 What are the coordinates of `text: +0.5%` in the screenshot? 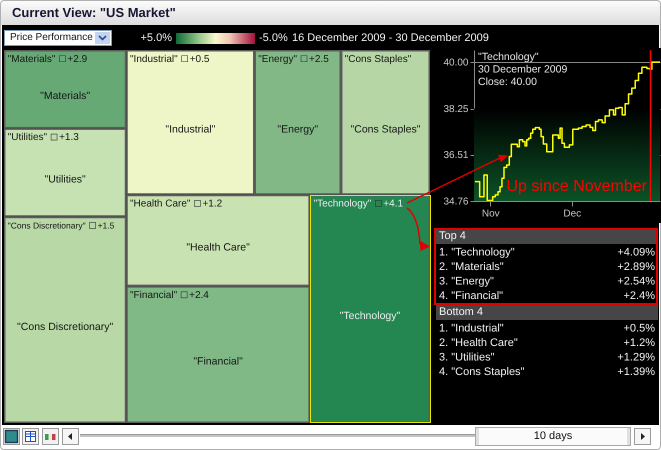 It's located at (639, 328).